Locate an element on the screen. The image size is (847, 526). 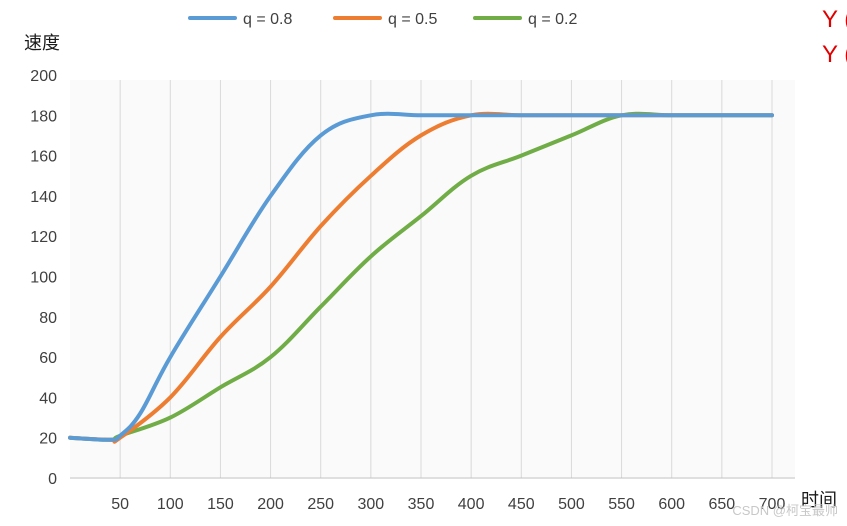
x-tick-label: 300 is located at coordinates (371, 504).